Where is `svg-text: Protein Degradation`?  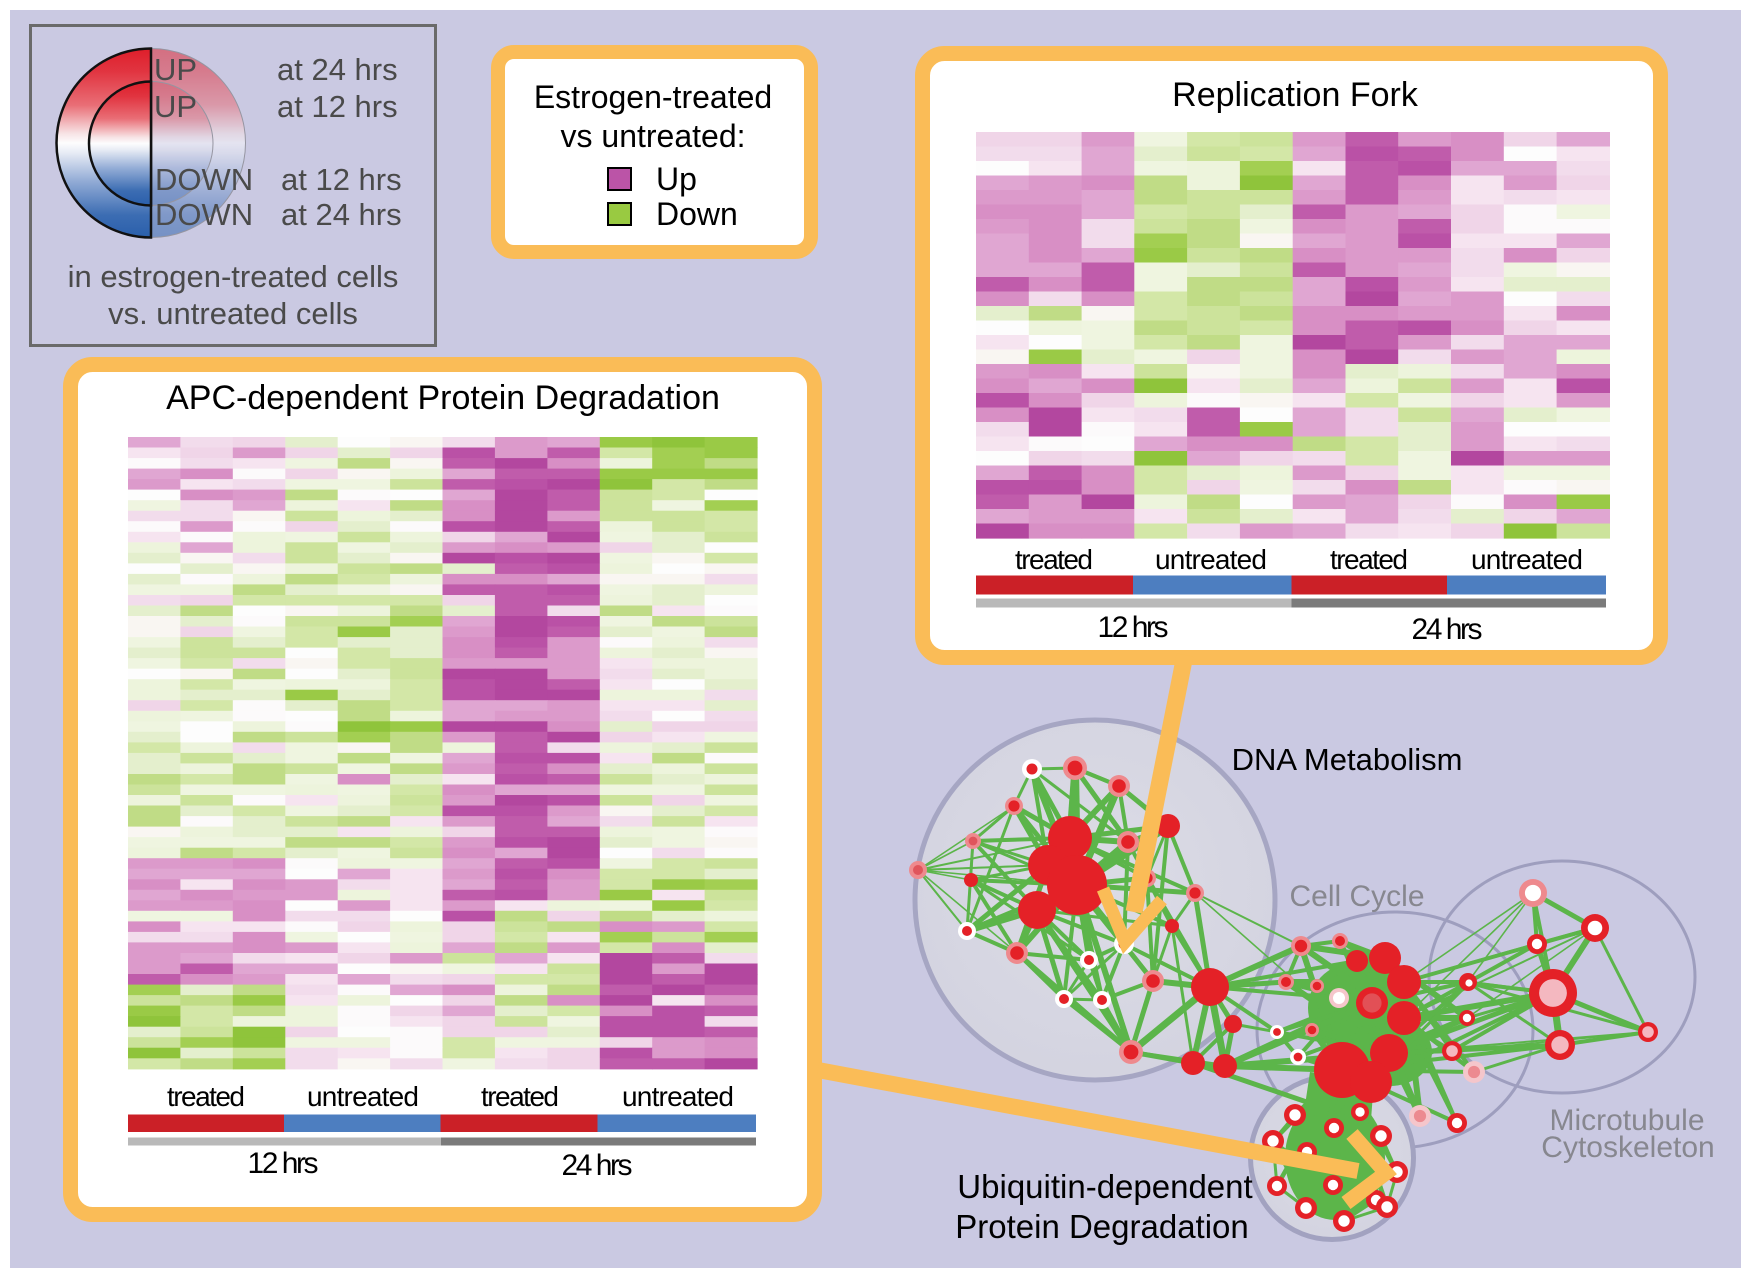 svg-text: Protein Degradation is located at coordinates (1102, 1226).